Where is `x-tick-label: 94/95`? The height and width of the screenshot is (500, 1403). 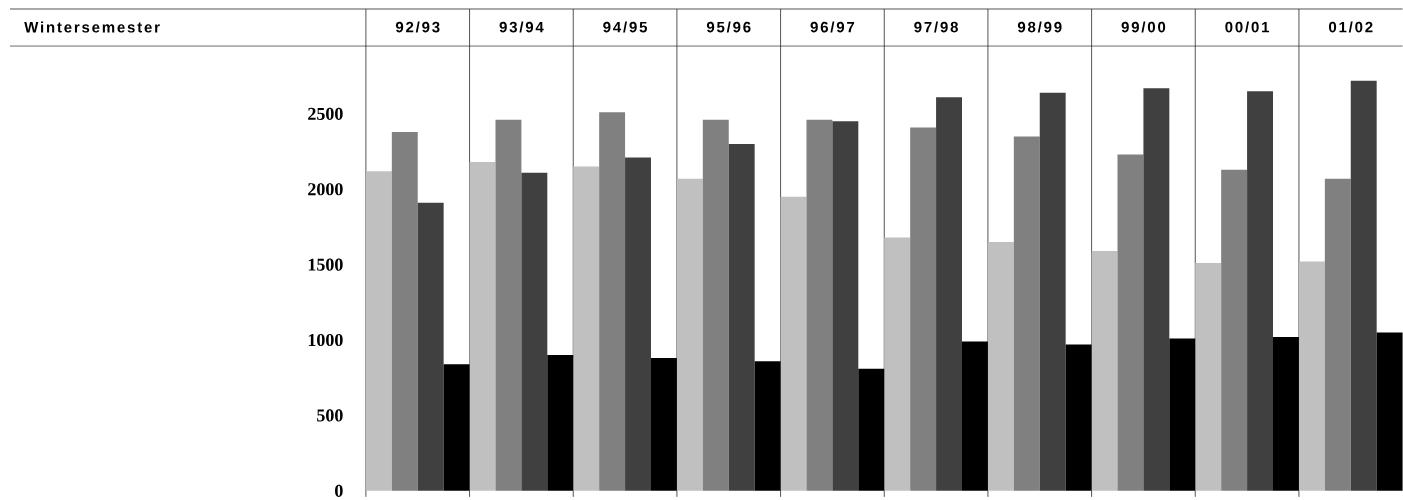
x-tick-label: 94/95 is located at coordinates (625, 27).